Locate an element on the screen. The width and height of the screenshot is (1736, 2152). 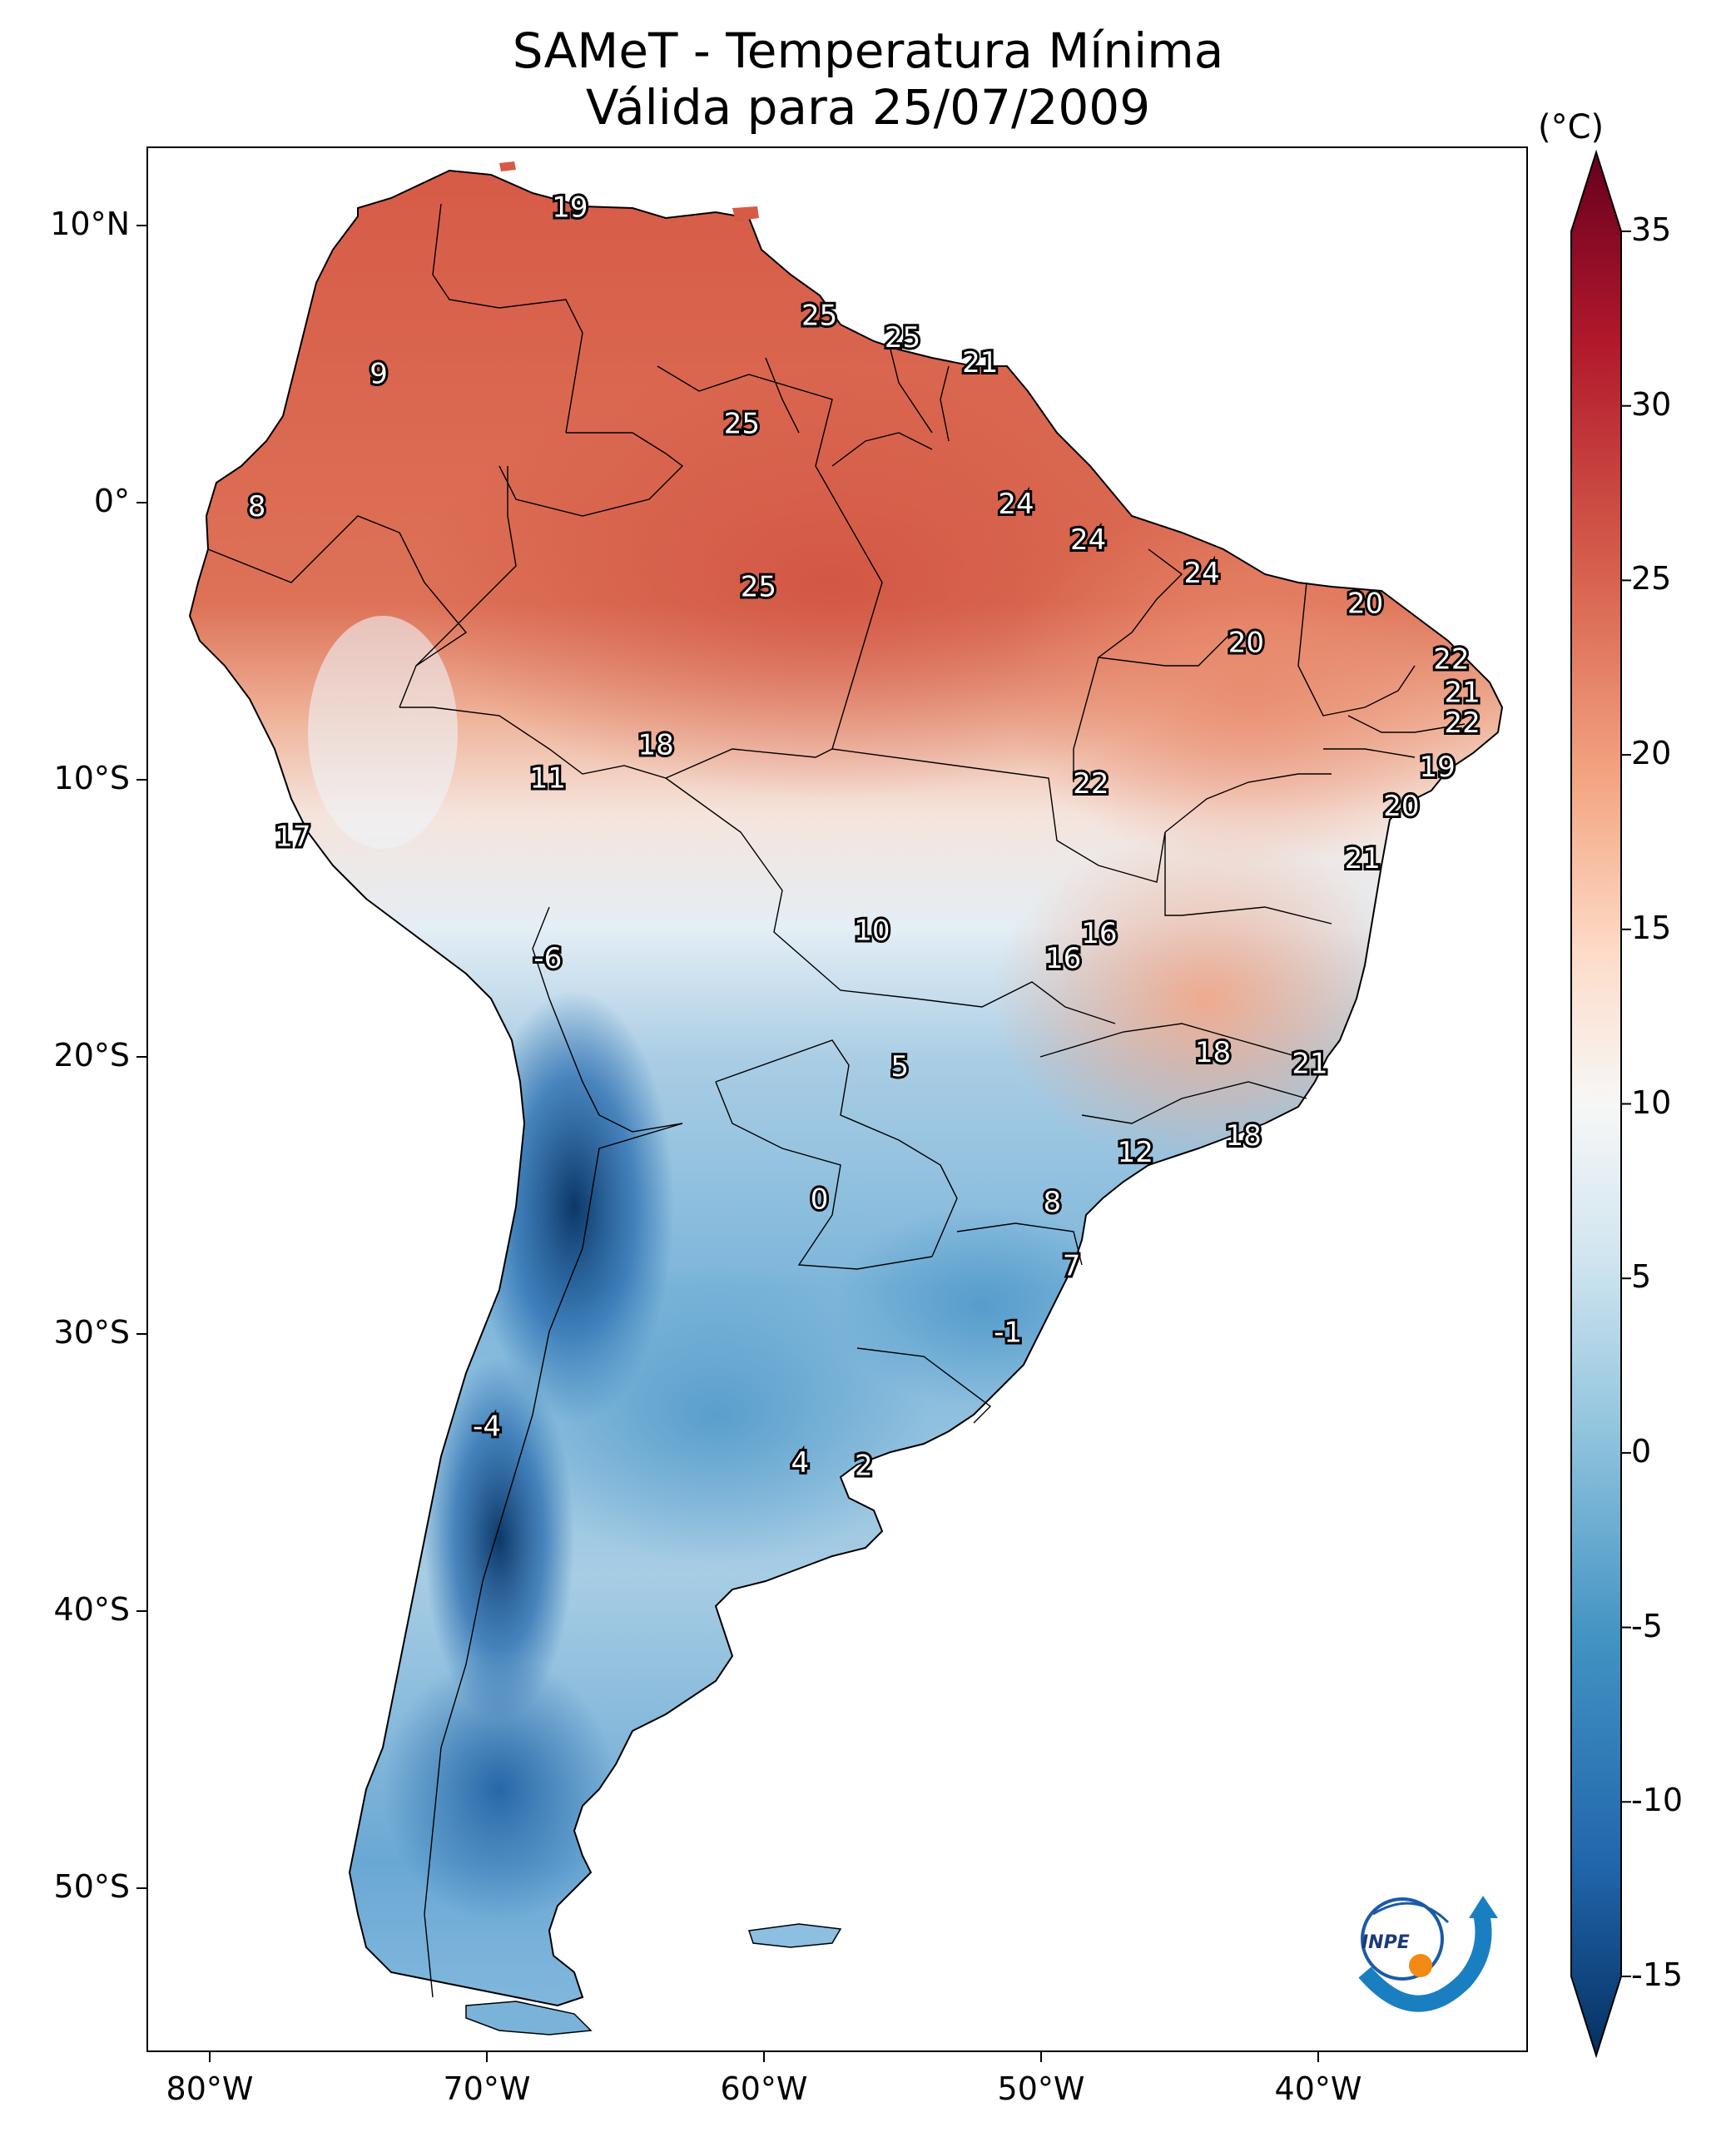
temperature-label: 12 is located at coordinates (1135, 1152).